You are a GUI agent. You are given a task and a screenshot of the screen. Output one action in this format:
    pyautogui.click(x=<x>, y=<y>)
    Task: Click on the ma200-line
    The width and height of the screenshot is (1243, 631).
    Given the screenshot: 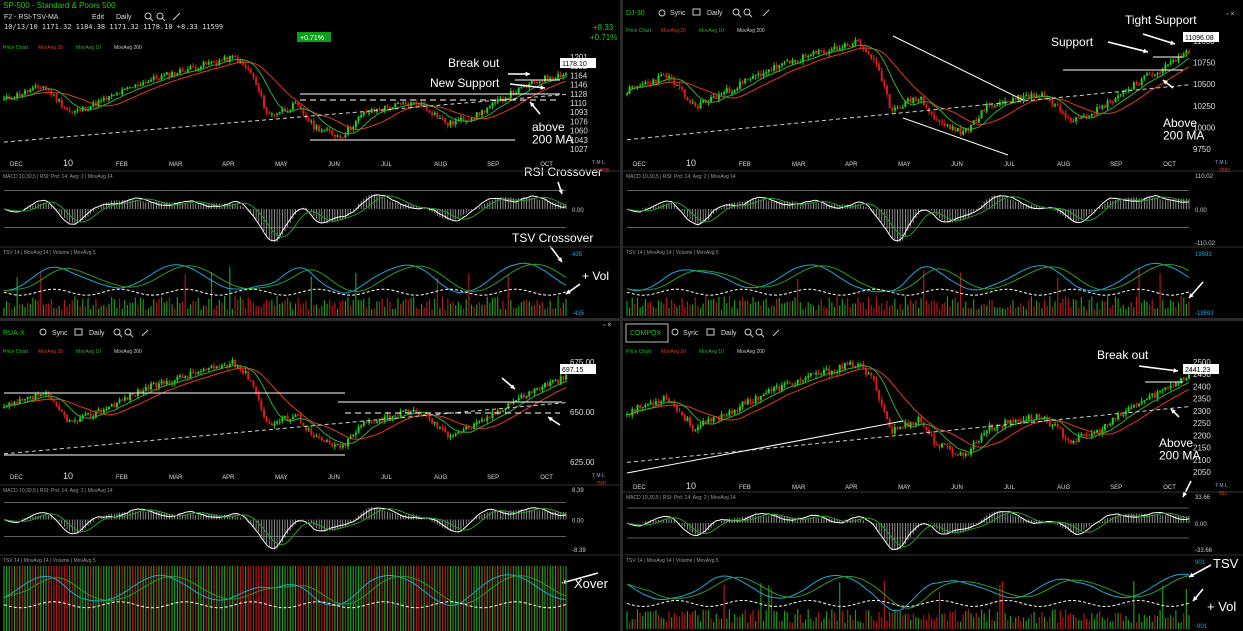 What is the action you would take?
    pyautogui.click(x=908, y=112)
    